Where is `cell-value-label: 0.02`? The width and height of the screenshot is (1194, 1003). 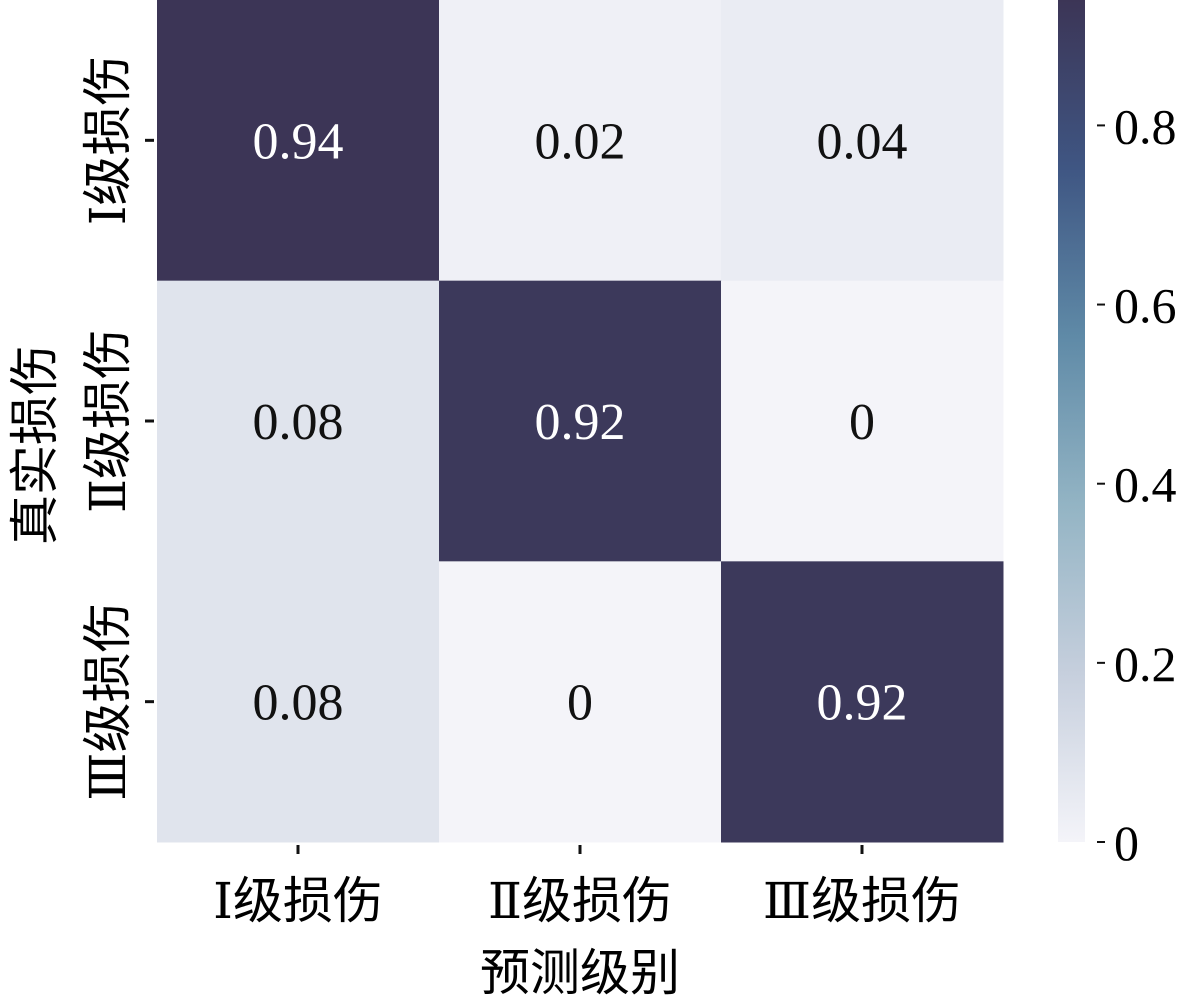 cell-value-label: 0.02 is located at coordinates (580, 141).